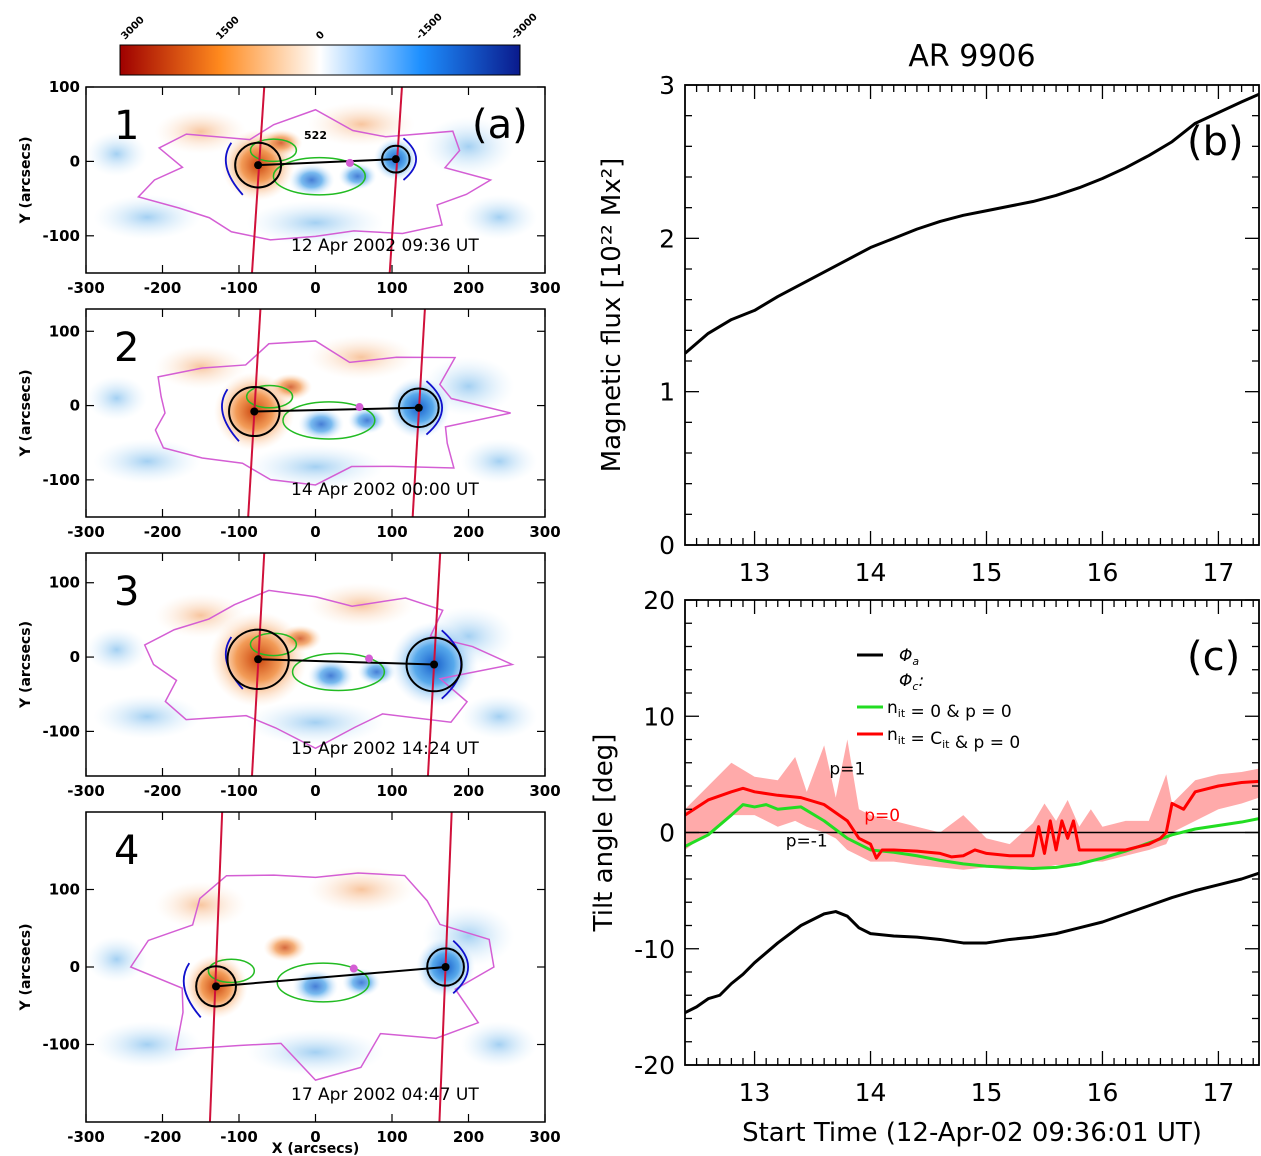 Image resolution: width=1261 pixels, height=1156 pixels. Describe the element at coordinates (320, 60) in the screenshot. I see `colorbar-gradient` at that location.